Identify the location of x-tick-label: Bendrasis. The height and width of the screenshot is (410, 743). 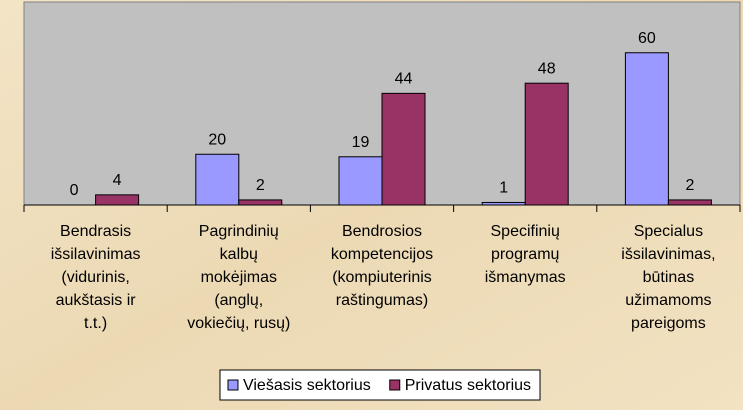
(95, 231).